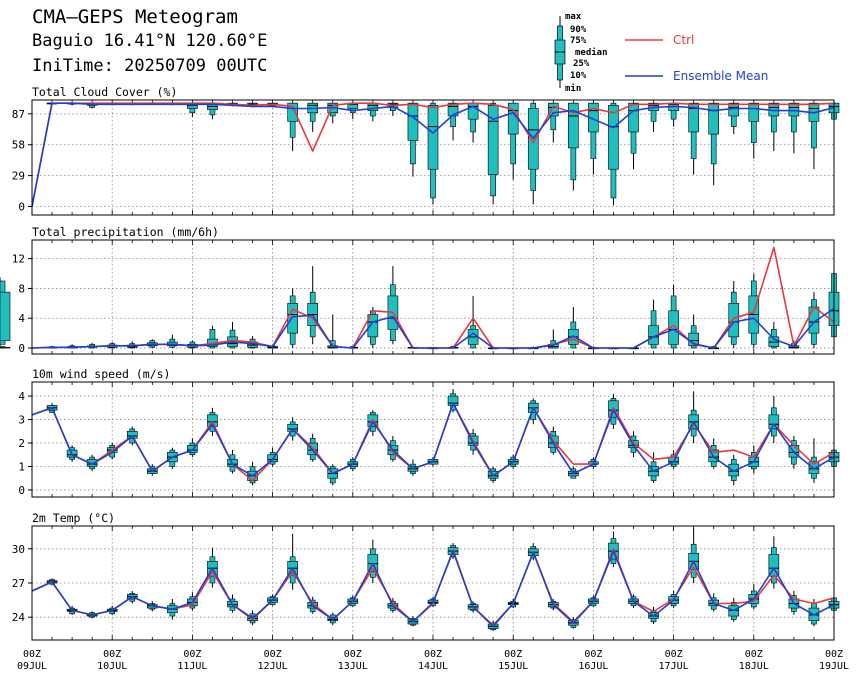  I want to click on panel-title: 10m wind speed (m/s), so click(101, 374).